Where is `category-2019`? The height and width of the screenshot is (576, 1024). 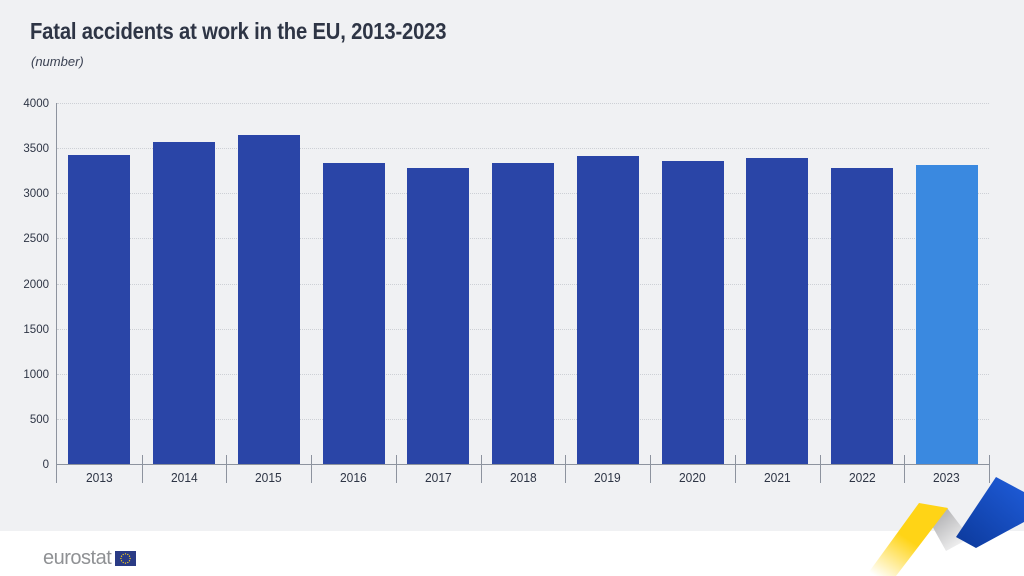
category-2019 is located at coordinates (607, 283).